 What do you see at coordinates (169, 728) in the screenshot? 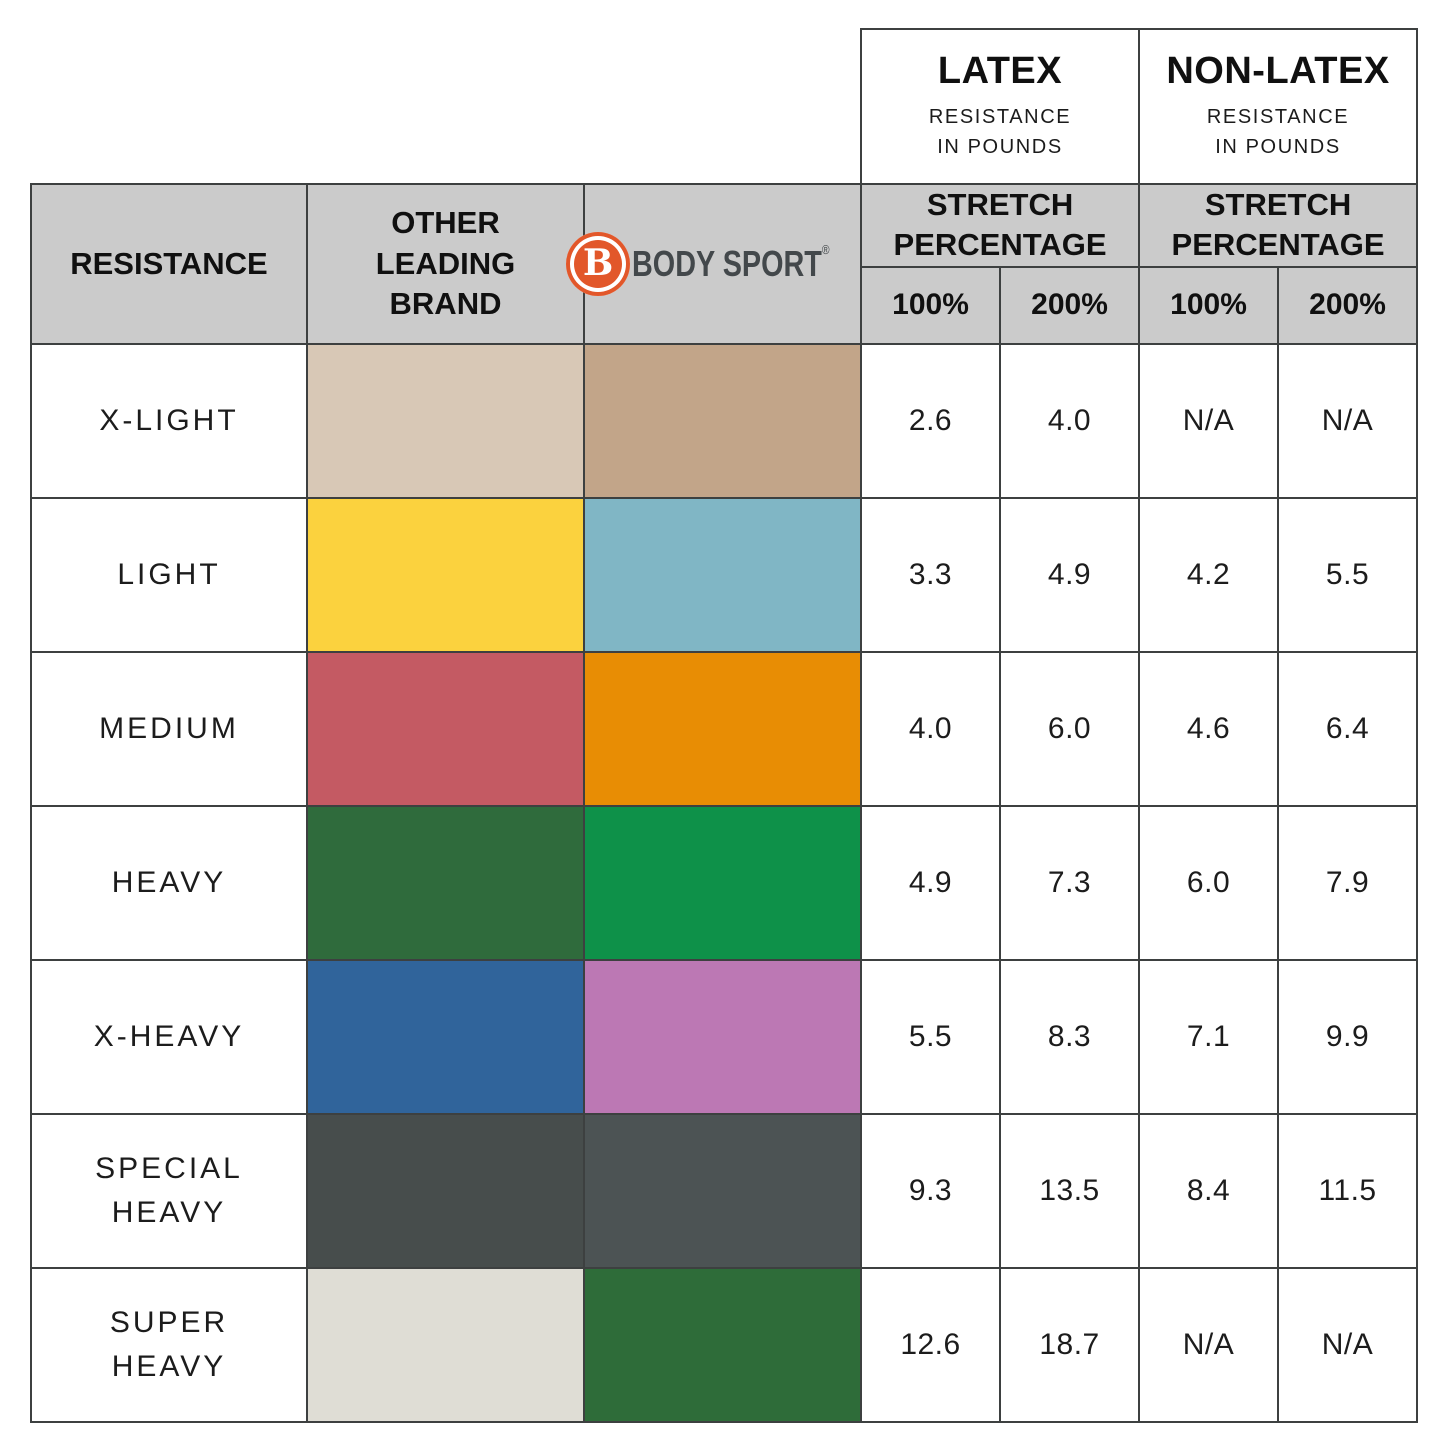
I see `row-label: MEDIUM` at bounding box center [169, 728].